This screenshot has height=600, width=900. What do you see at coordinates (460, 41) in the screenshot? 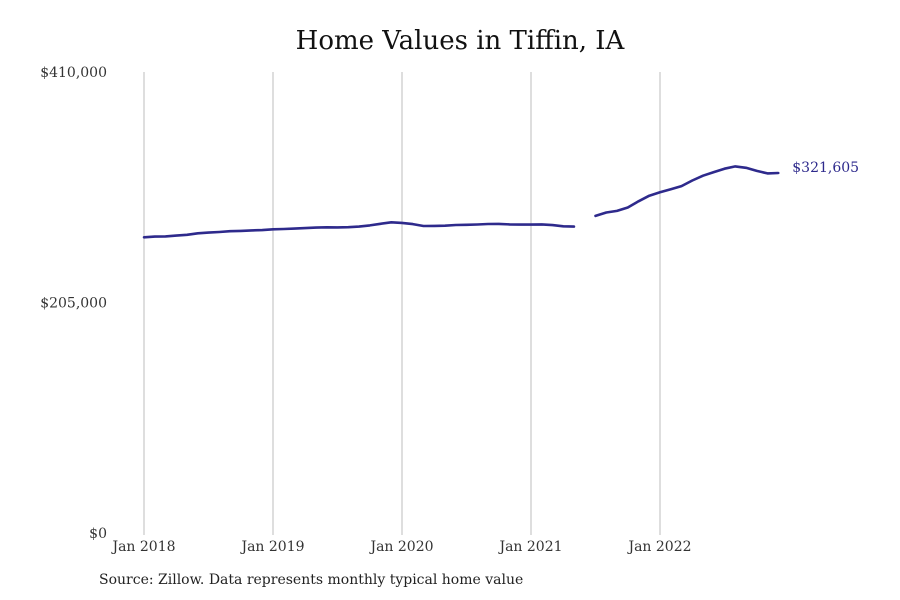
I see `chart-title: Home Values in Tiffin, IA` at bounding box center [460, 41].